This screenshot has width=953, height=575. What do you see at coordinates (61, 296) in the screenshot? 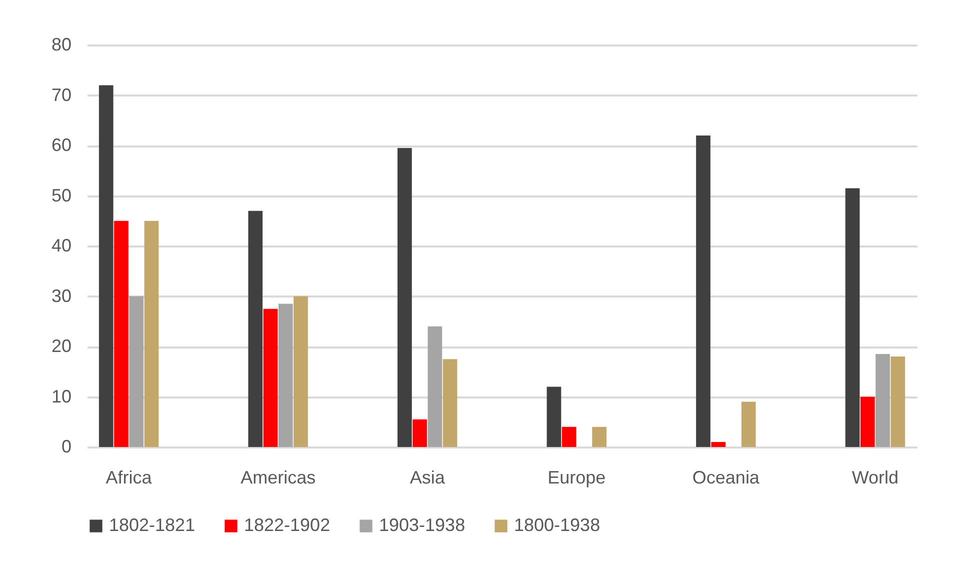
I see `y-tick-label: 30` at bounding box center [61, 296].